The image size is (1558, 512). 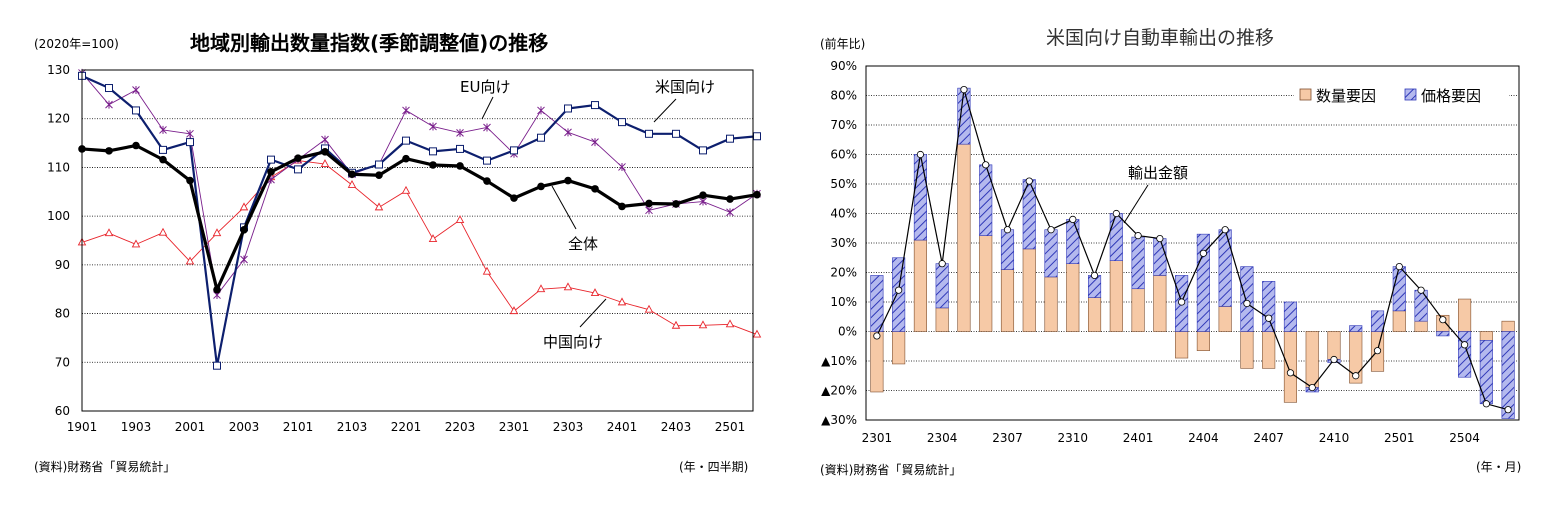 I want to click on chart2-x-tick-label: 2501, so click(x=1399, y=438).